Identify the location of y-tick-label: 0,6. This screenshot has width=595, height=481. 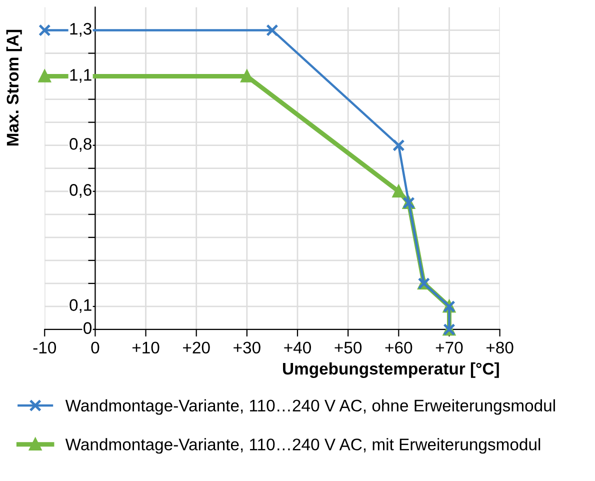
(81, 191).